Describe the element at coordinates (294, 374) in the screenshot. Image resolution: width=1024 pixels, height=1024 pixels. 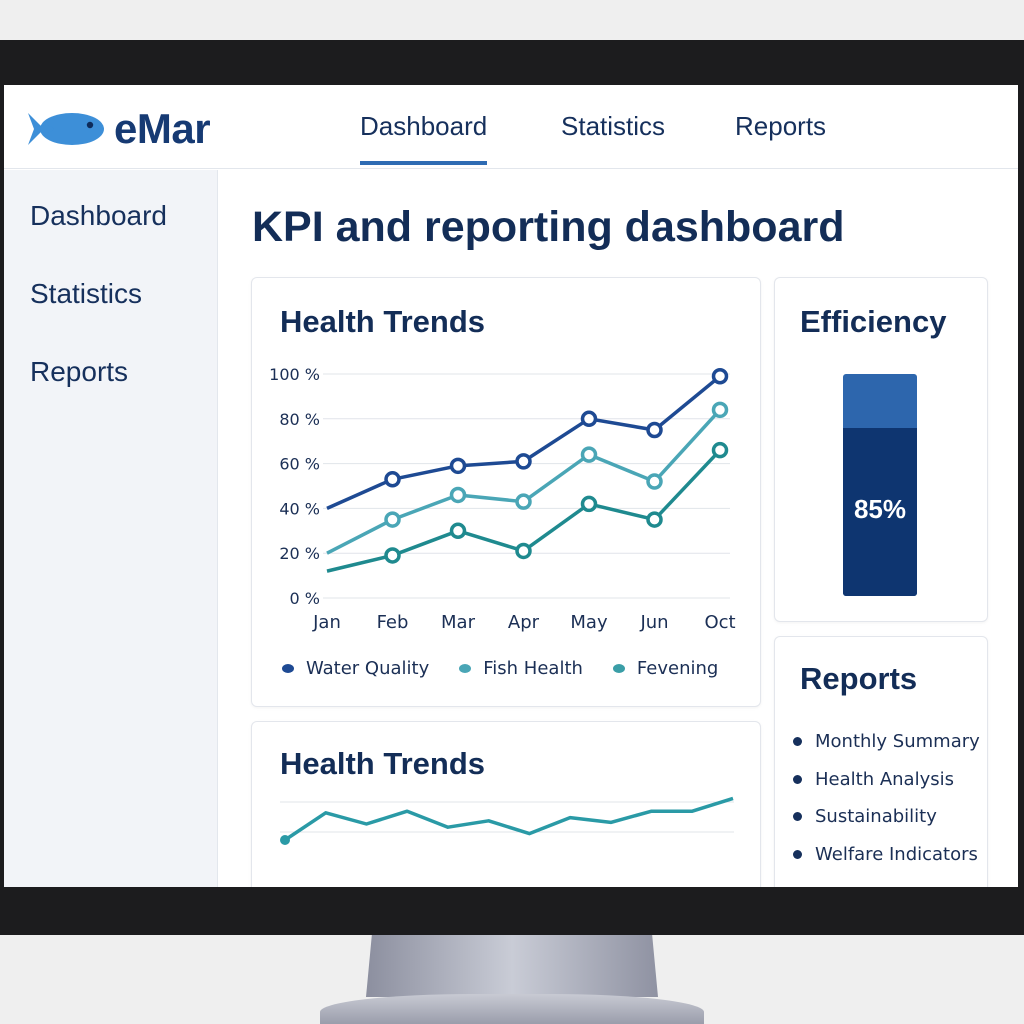
I see `y-tick-label: 100 %` at that location.